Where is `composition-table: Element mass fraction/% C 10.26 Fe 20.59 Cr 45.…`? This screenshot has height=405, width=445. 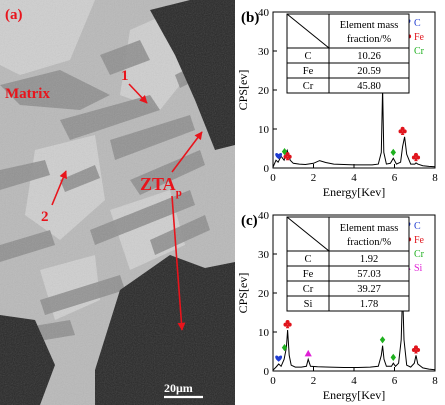 composition-table: Element mass fraction/% C 10.26 Fe 20.59 Cr 45.… is located at coordinates (348, 53).